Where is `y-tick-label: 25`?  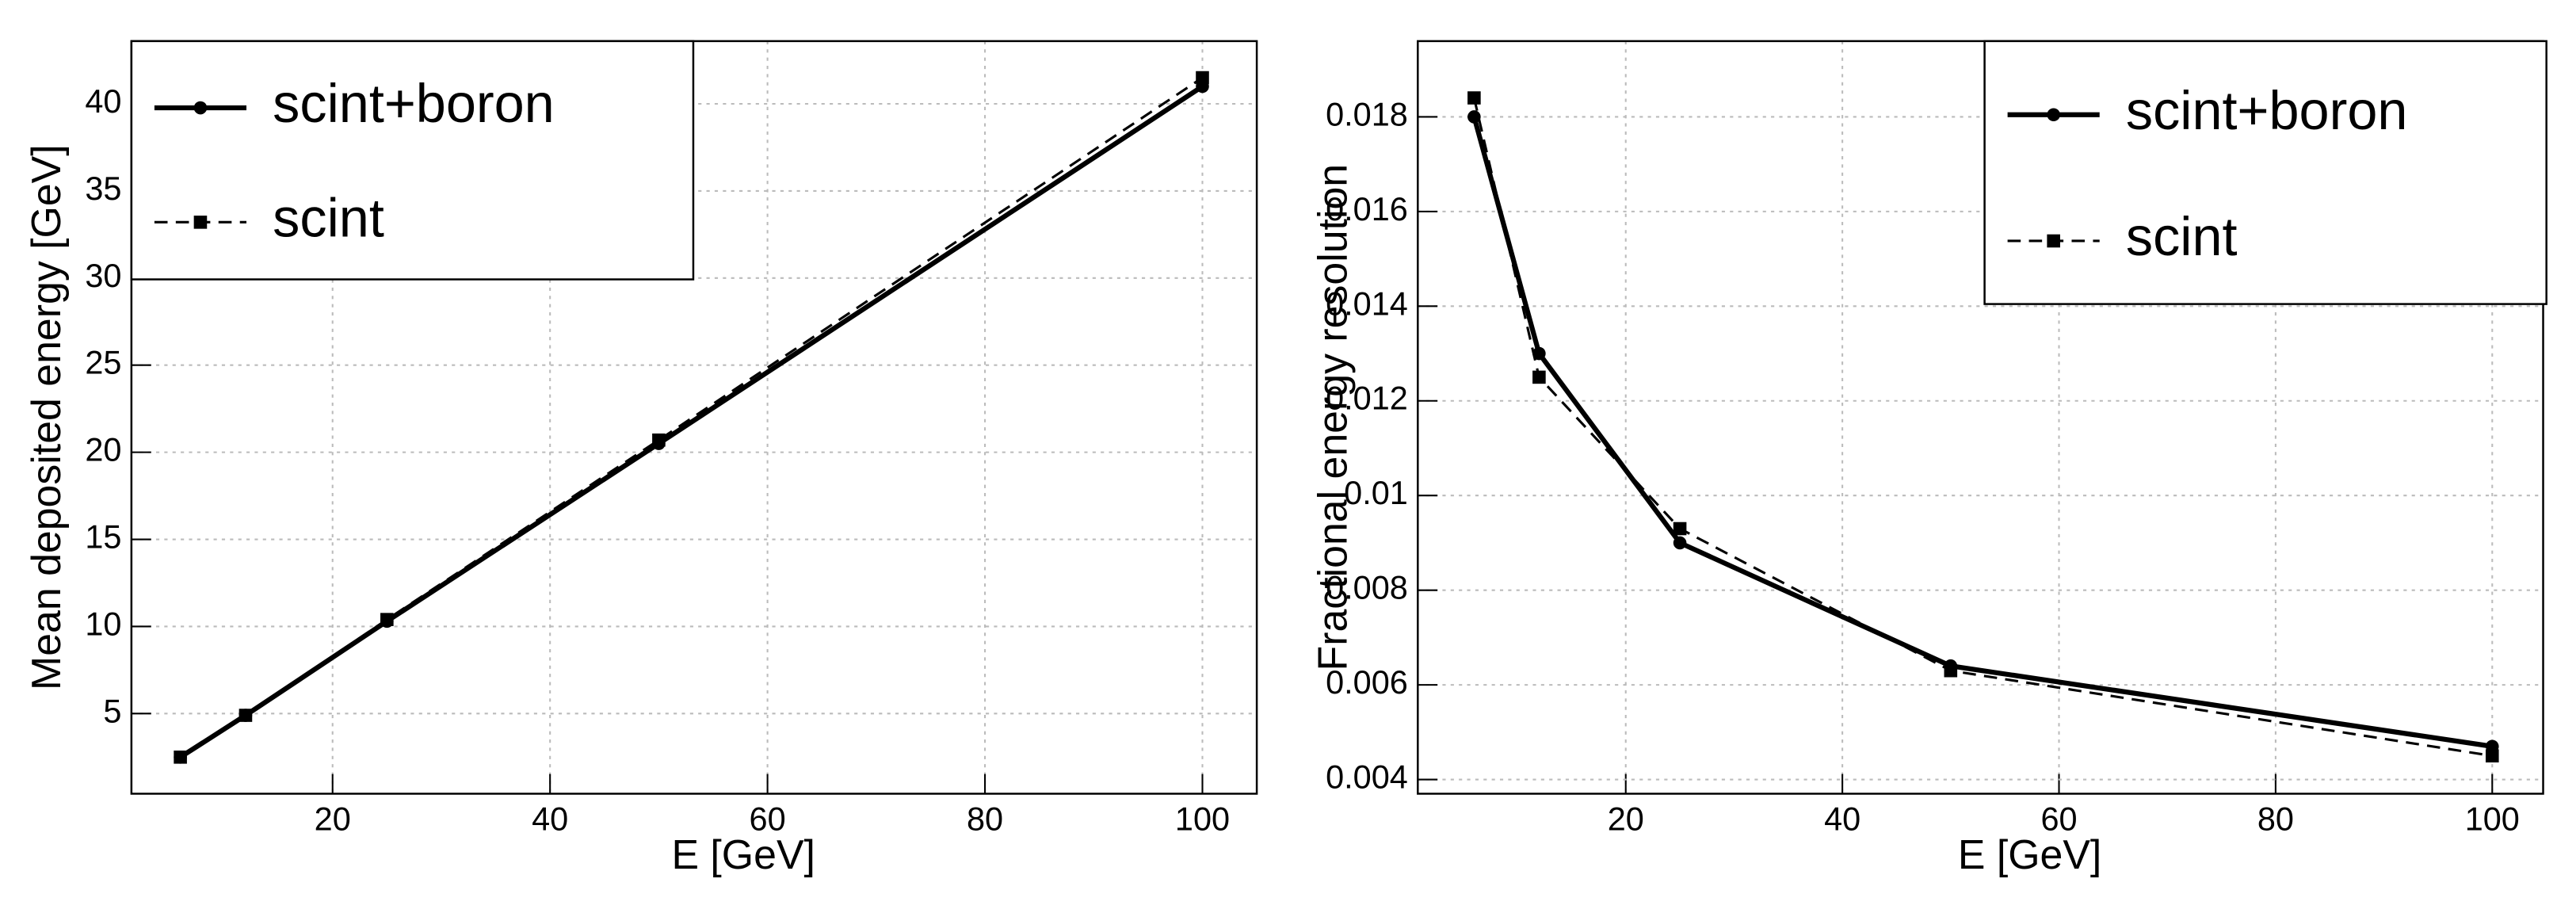 y-tick-label: 25 is located at coordinates (103, 362).